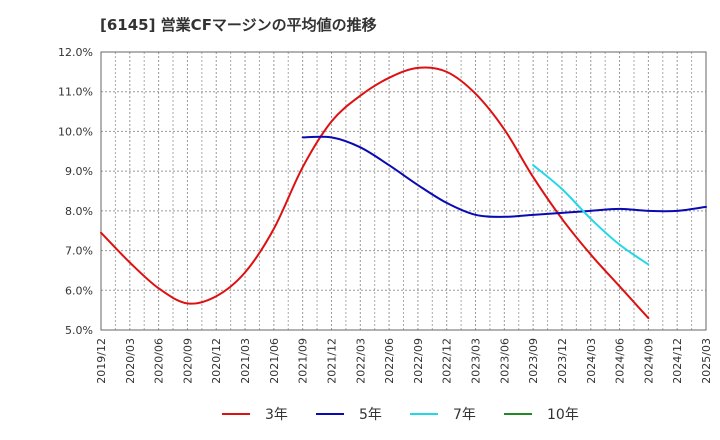  I want to click on x-tick-label: 2021/12, so click(331, 361).